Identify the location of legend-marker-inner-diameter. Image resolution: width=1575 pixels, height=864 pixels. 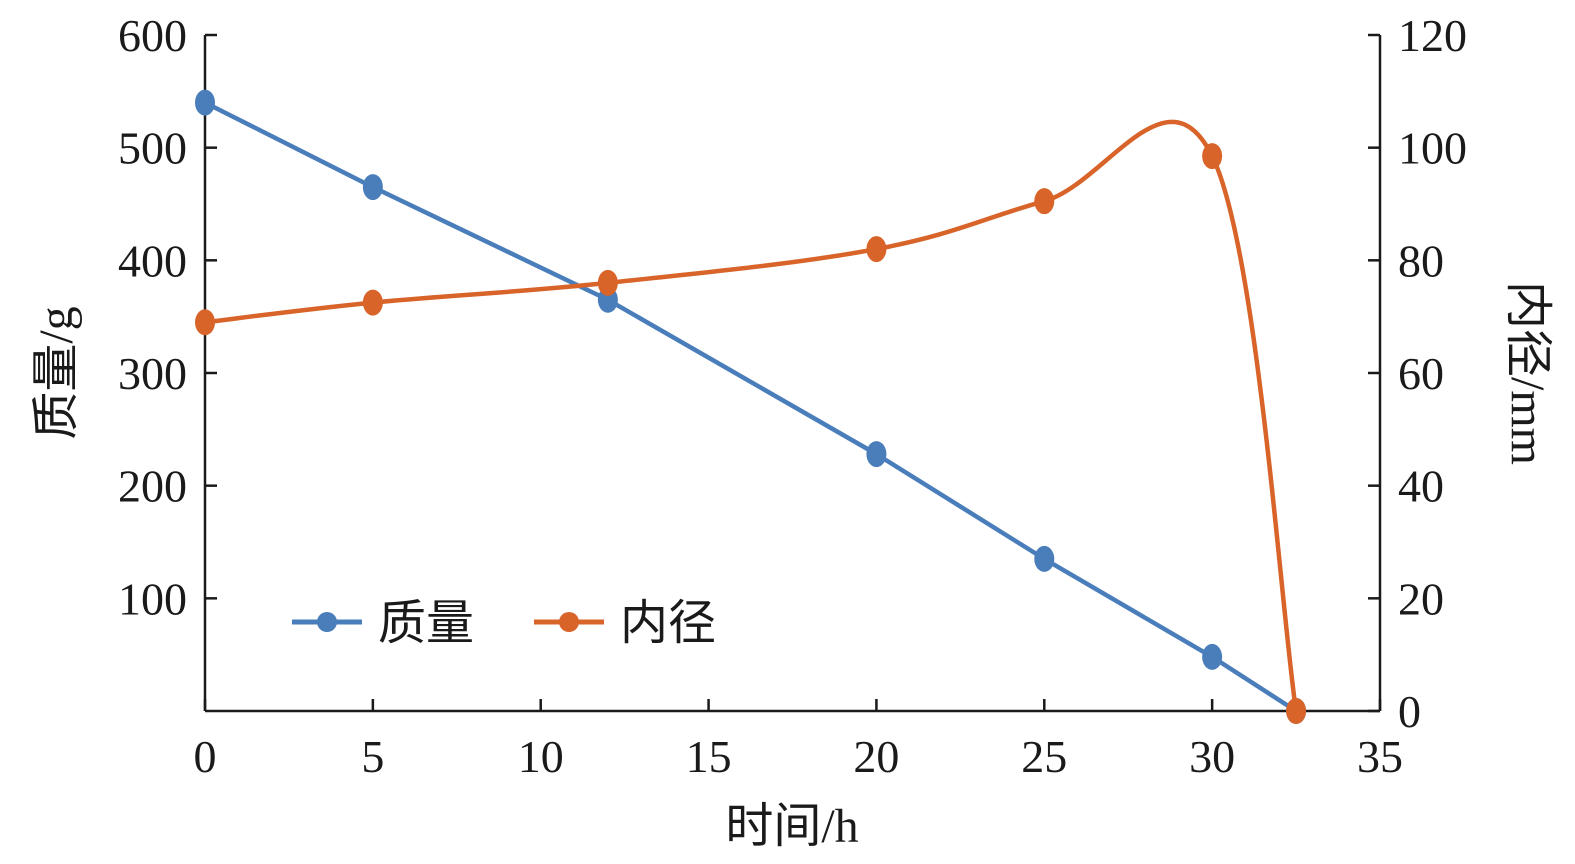
(569, 622).